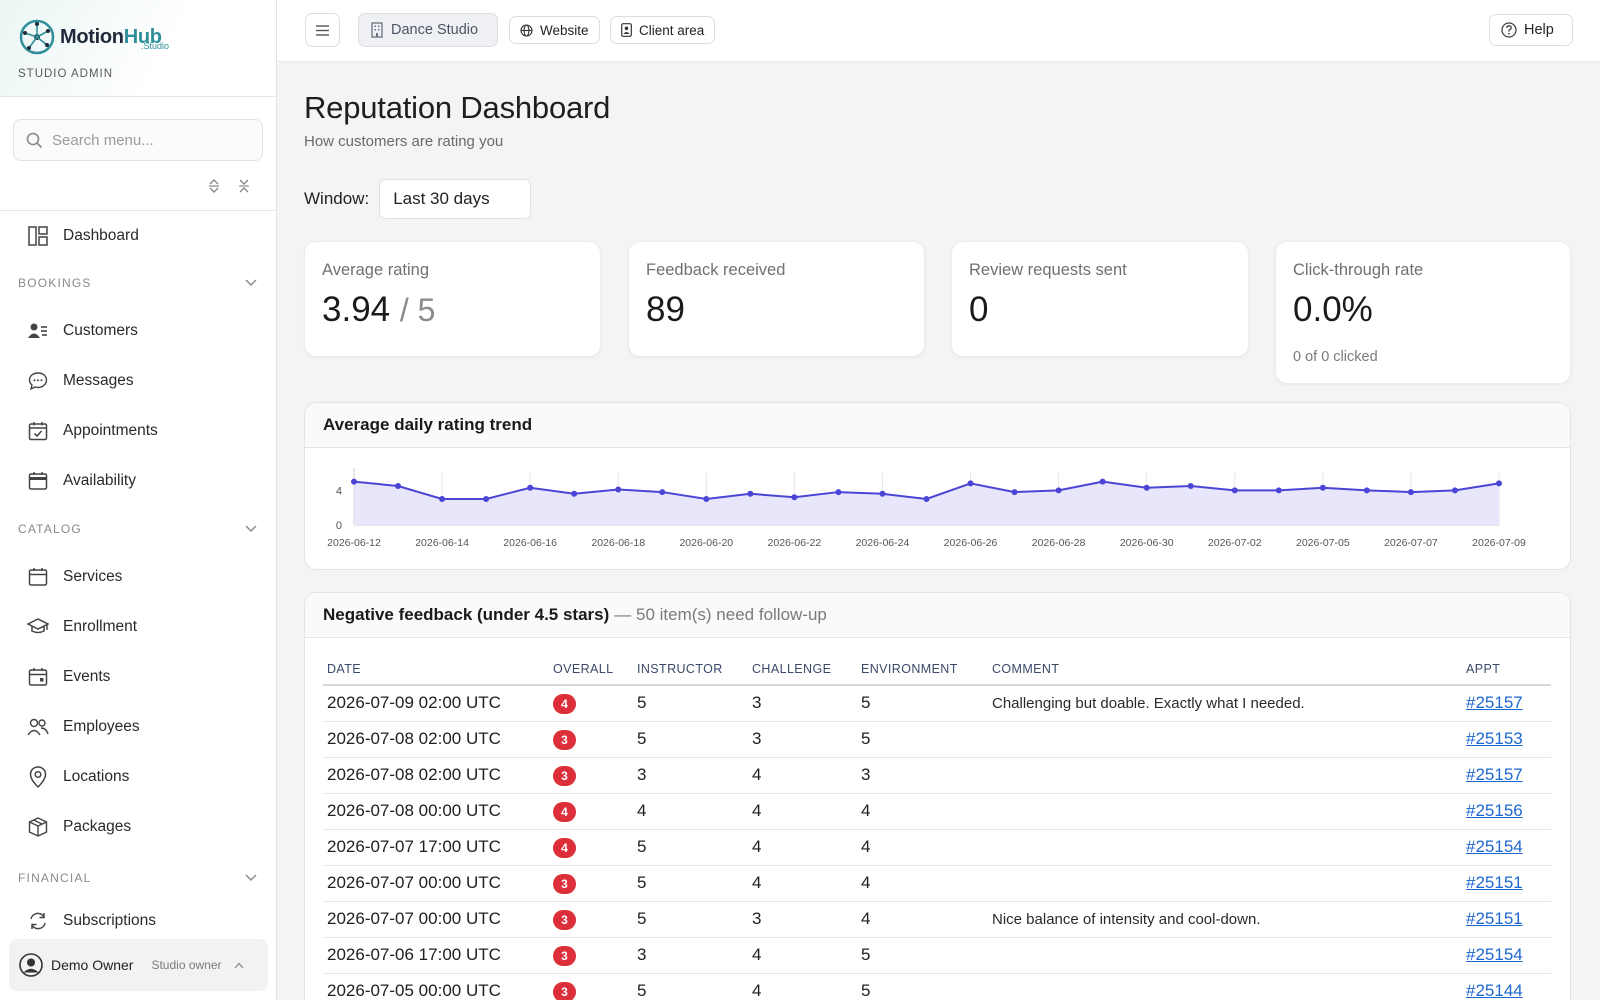  Describe the element at coordinates (138, 677) in the screenshot. I see `sidebar-item-events: Events` at that location.